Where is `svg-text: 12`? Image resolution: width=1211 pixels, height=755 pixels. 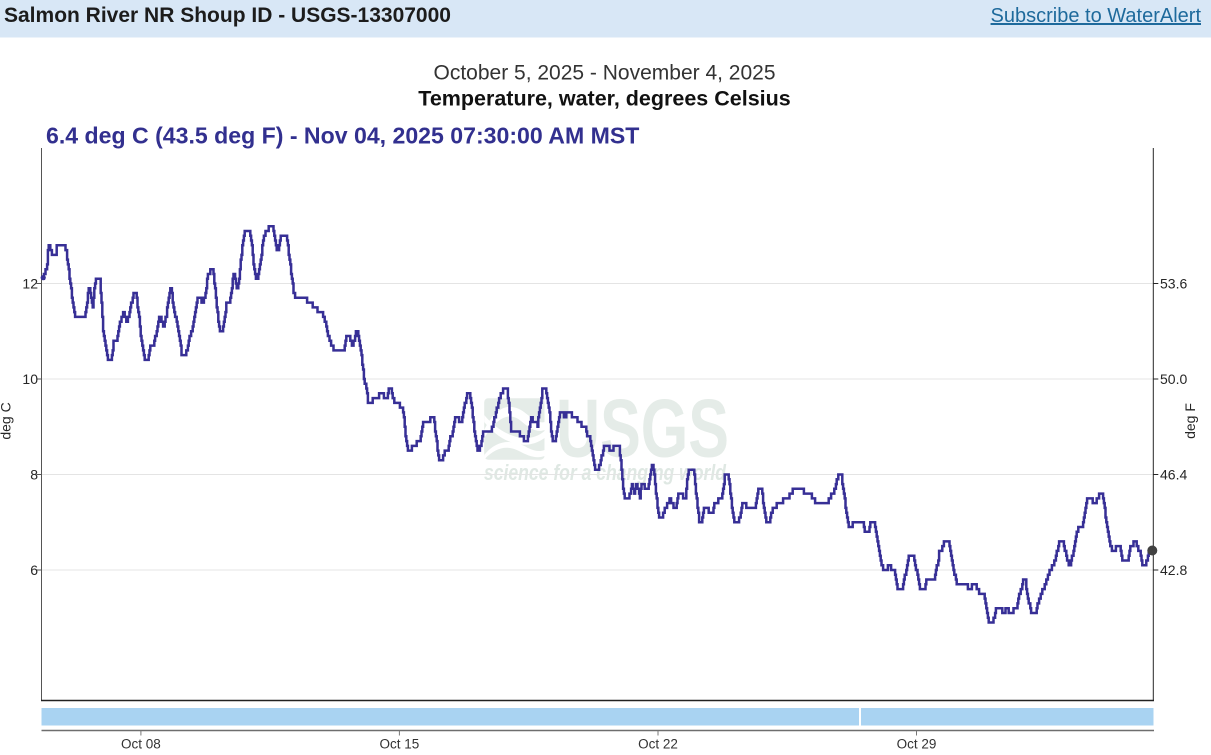
svg-text: 12 is located at coordinates (30, 283).